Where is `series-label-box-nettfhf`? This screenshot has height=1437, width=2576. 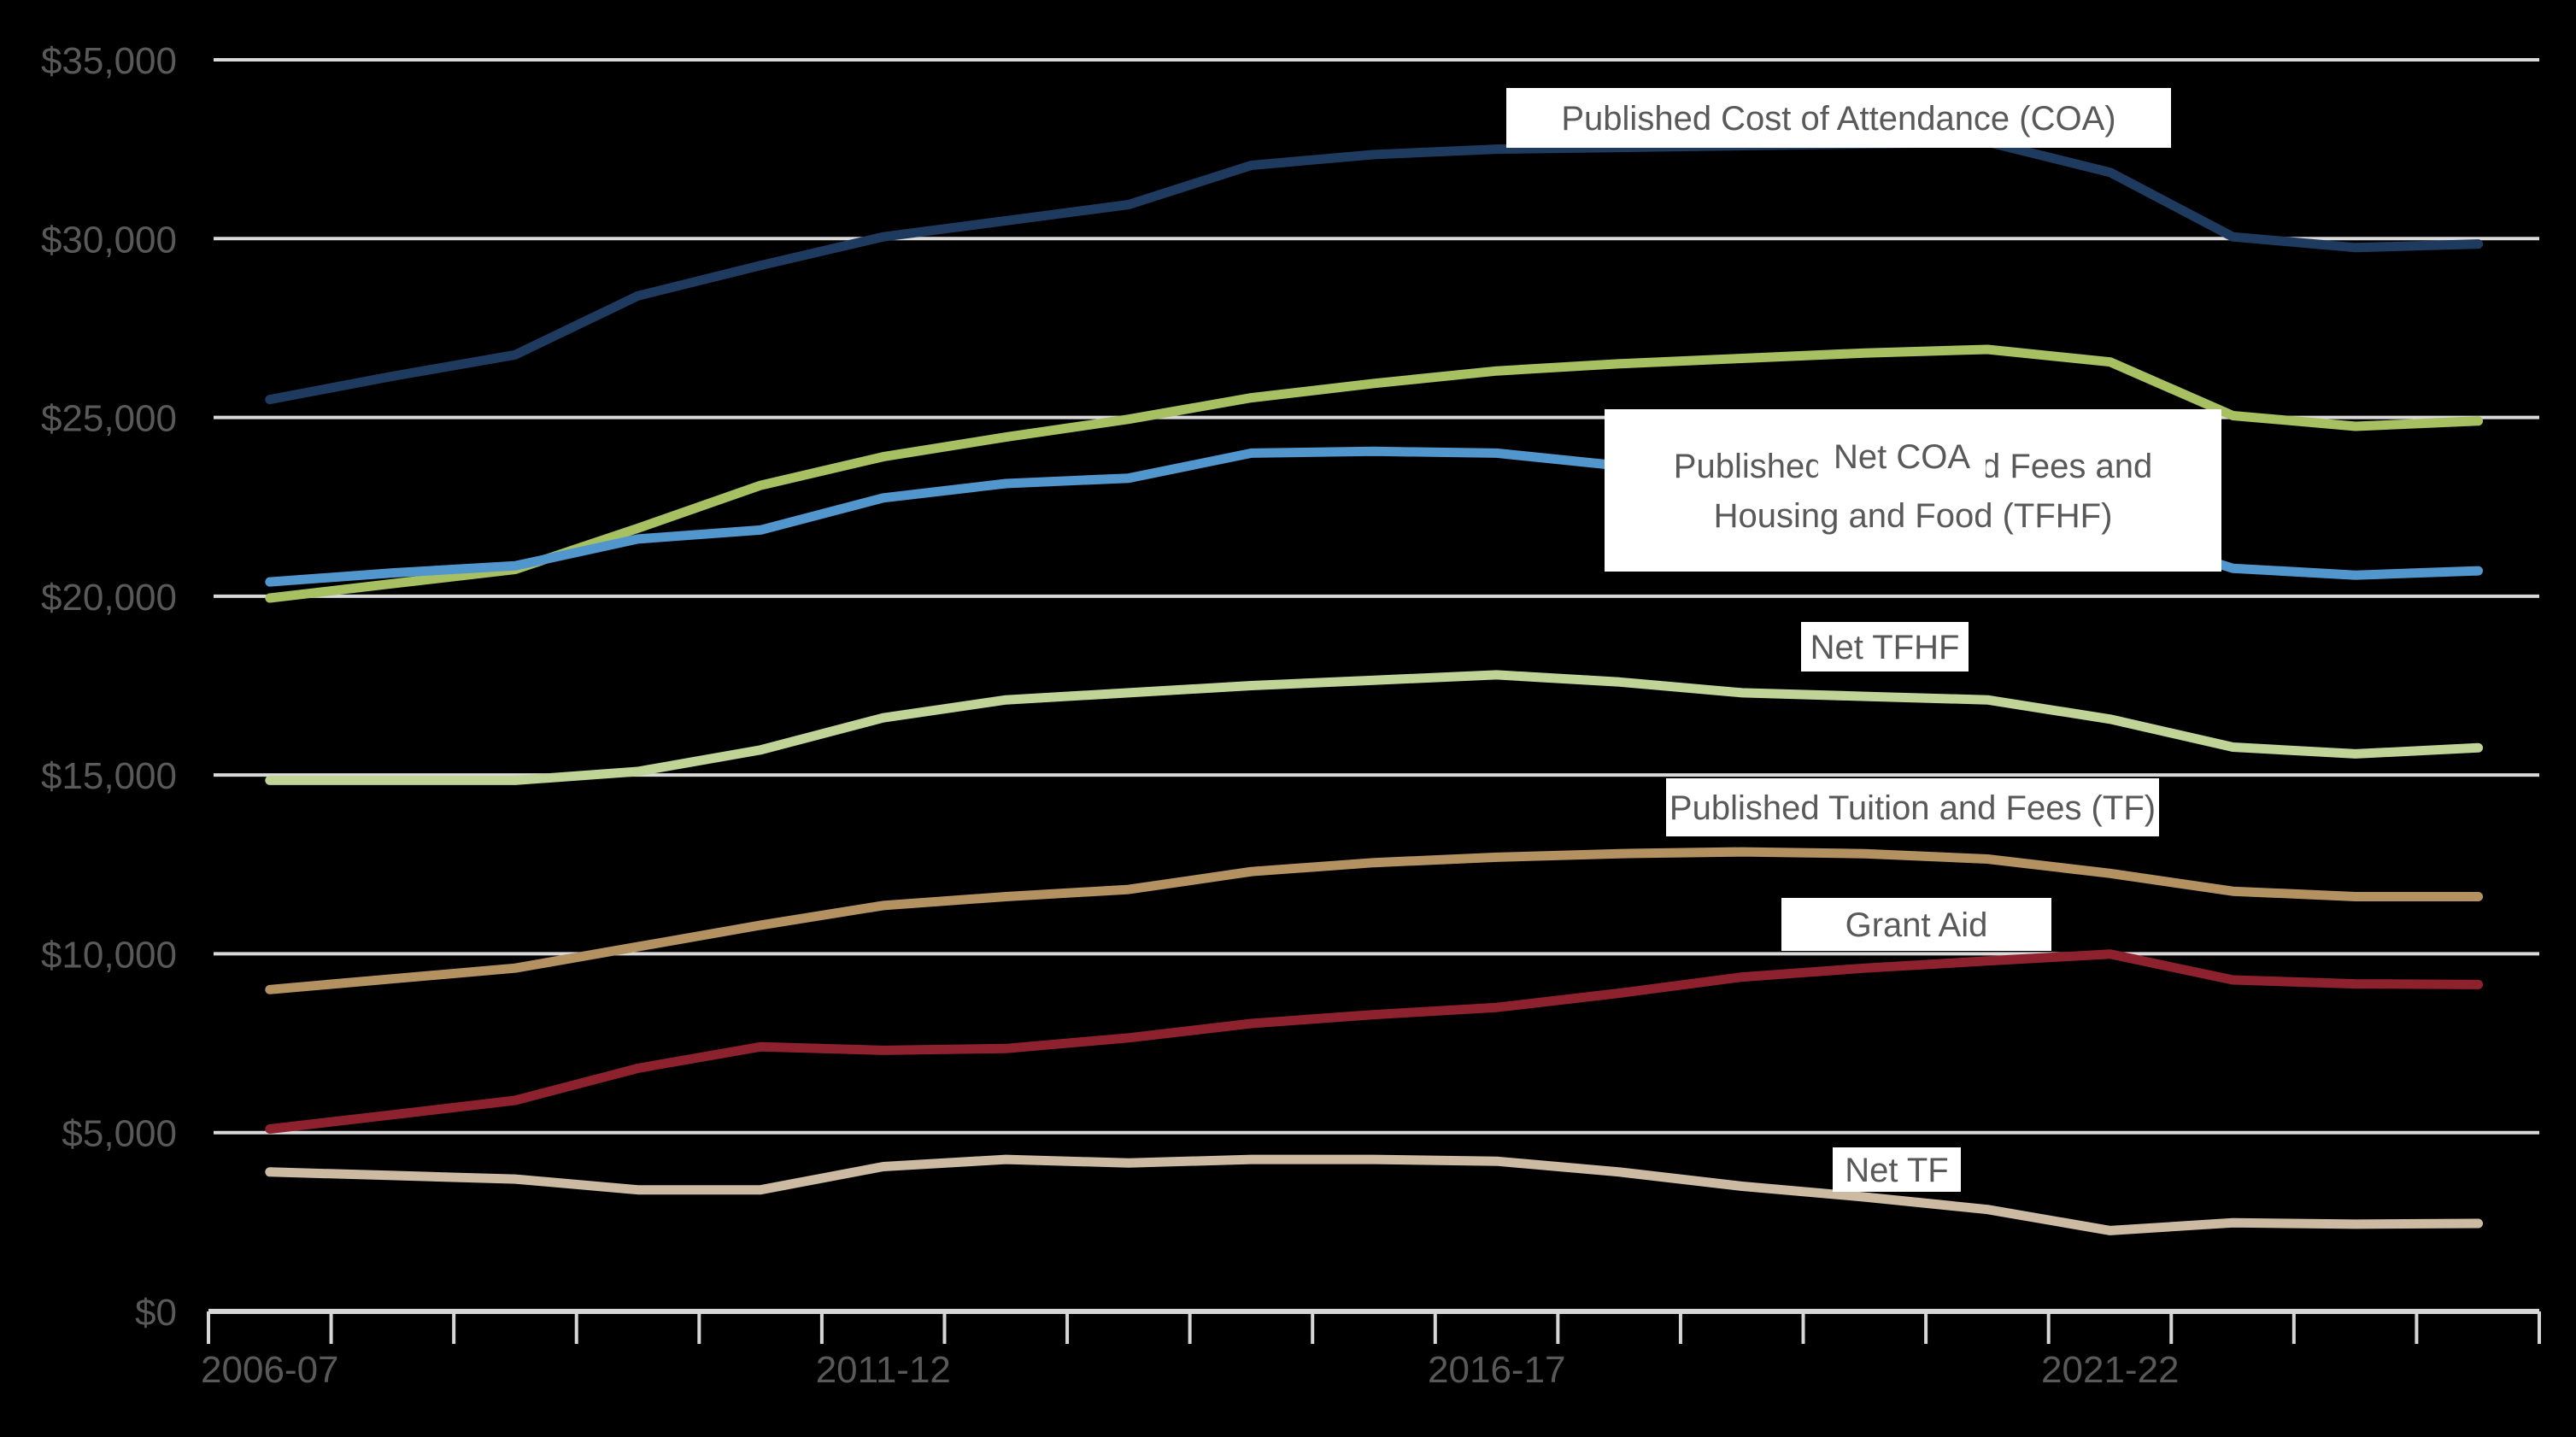
series-label-box-nettfhf is located at coordinates (1885, 647).